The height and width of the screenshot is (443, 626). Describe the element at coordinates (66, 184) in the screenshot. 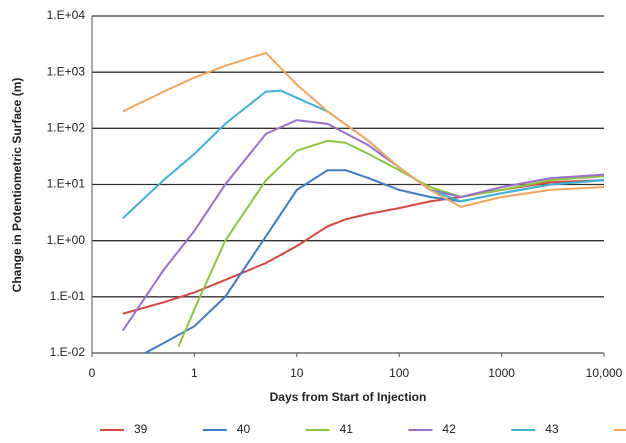

I see `y-tick-label: 1.E+01` at that location.